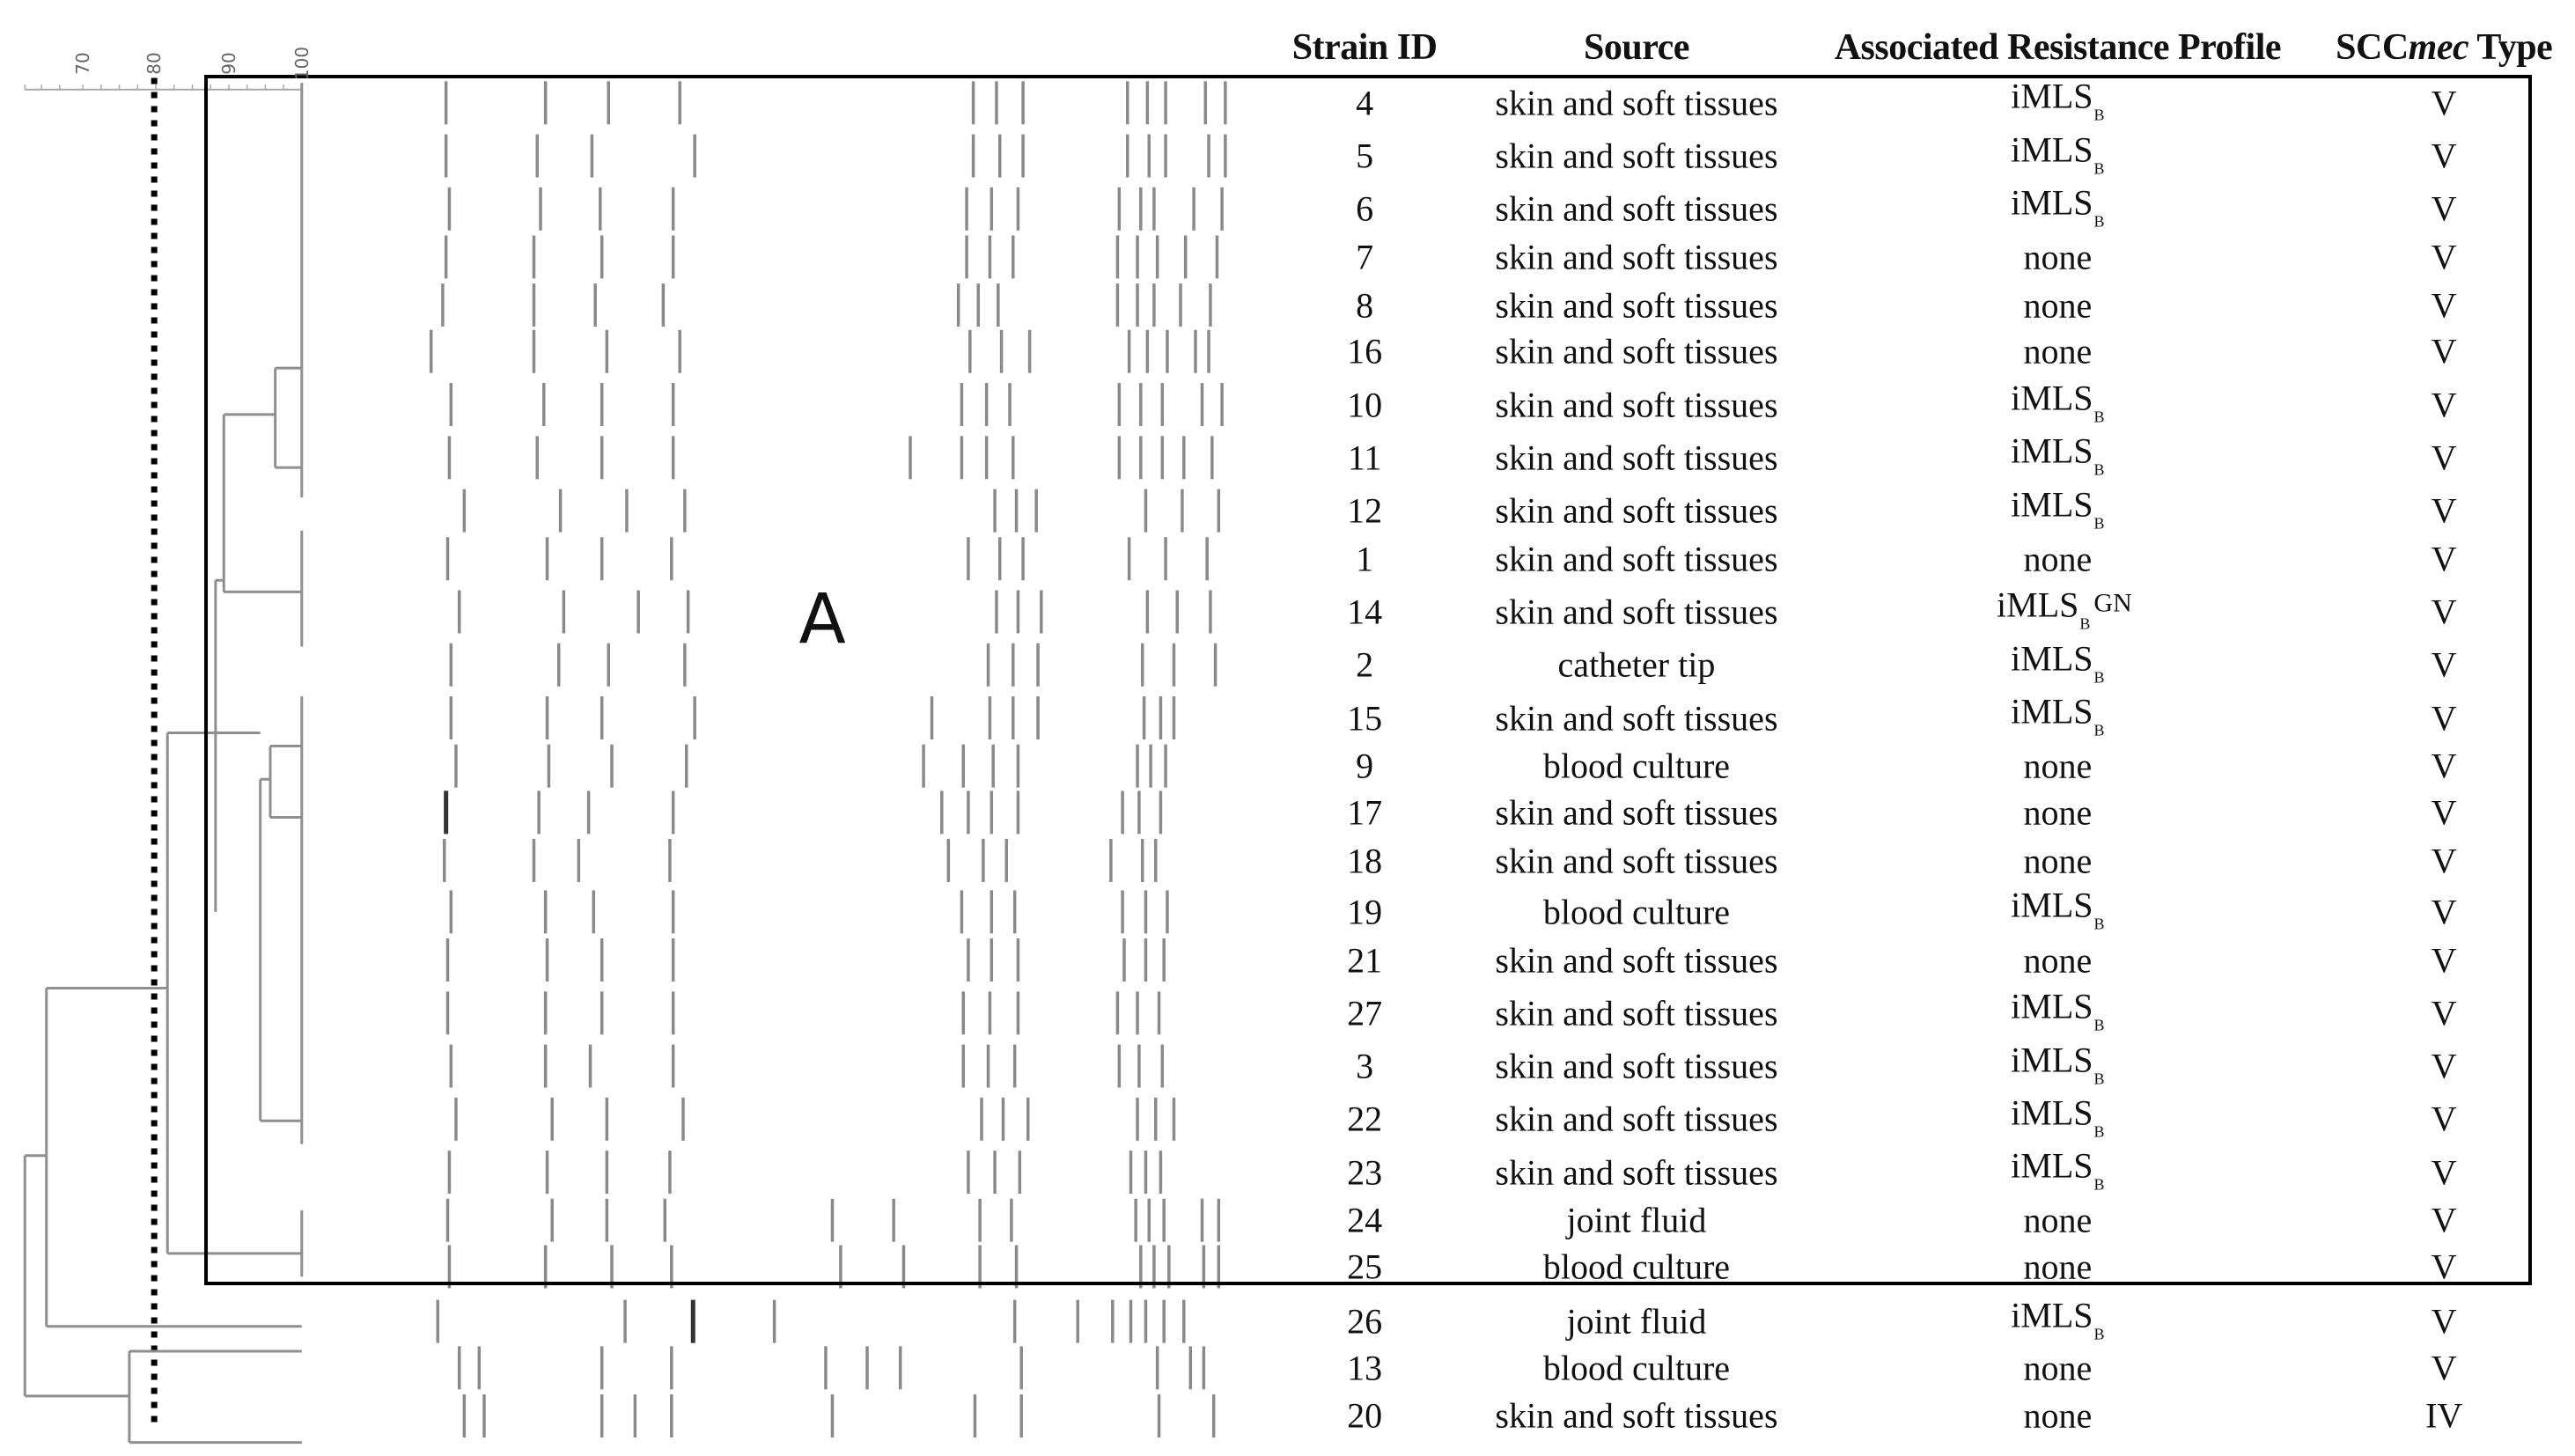 This screenshot has height=1456, width=2575. Describe the element at coordinates (1365, 1066) in the screenshot. I see `strain-id-cell: 3` at that location.